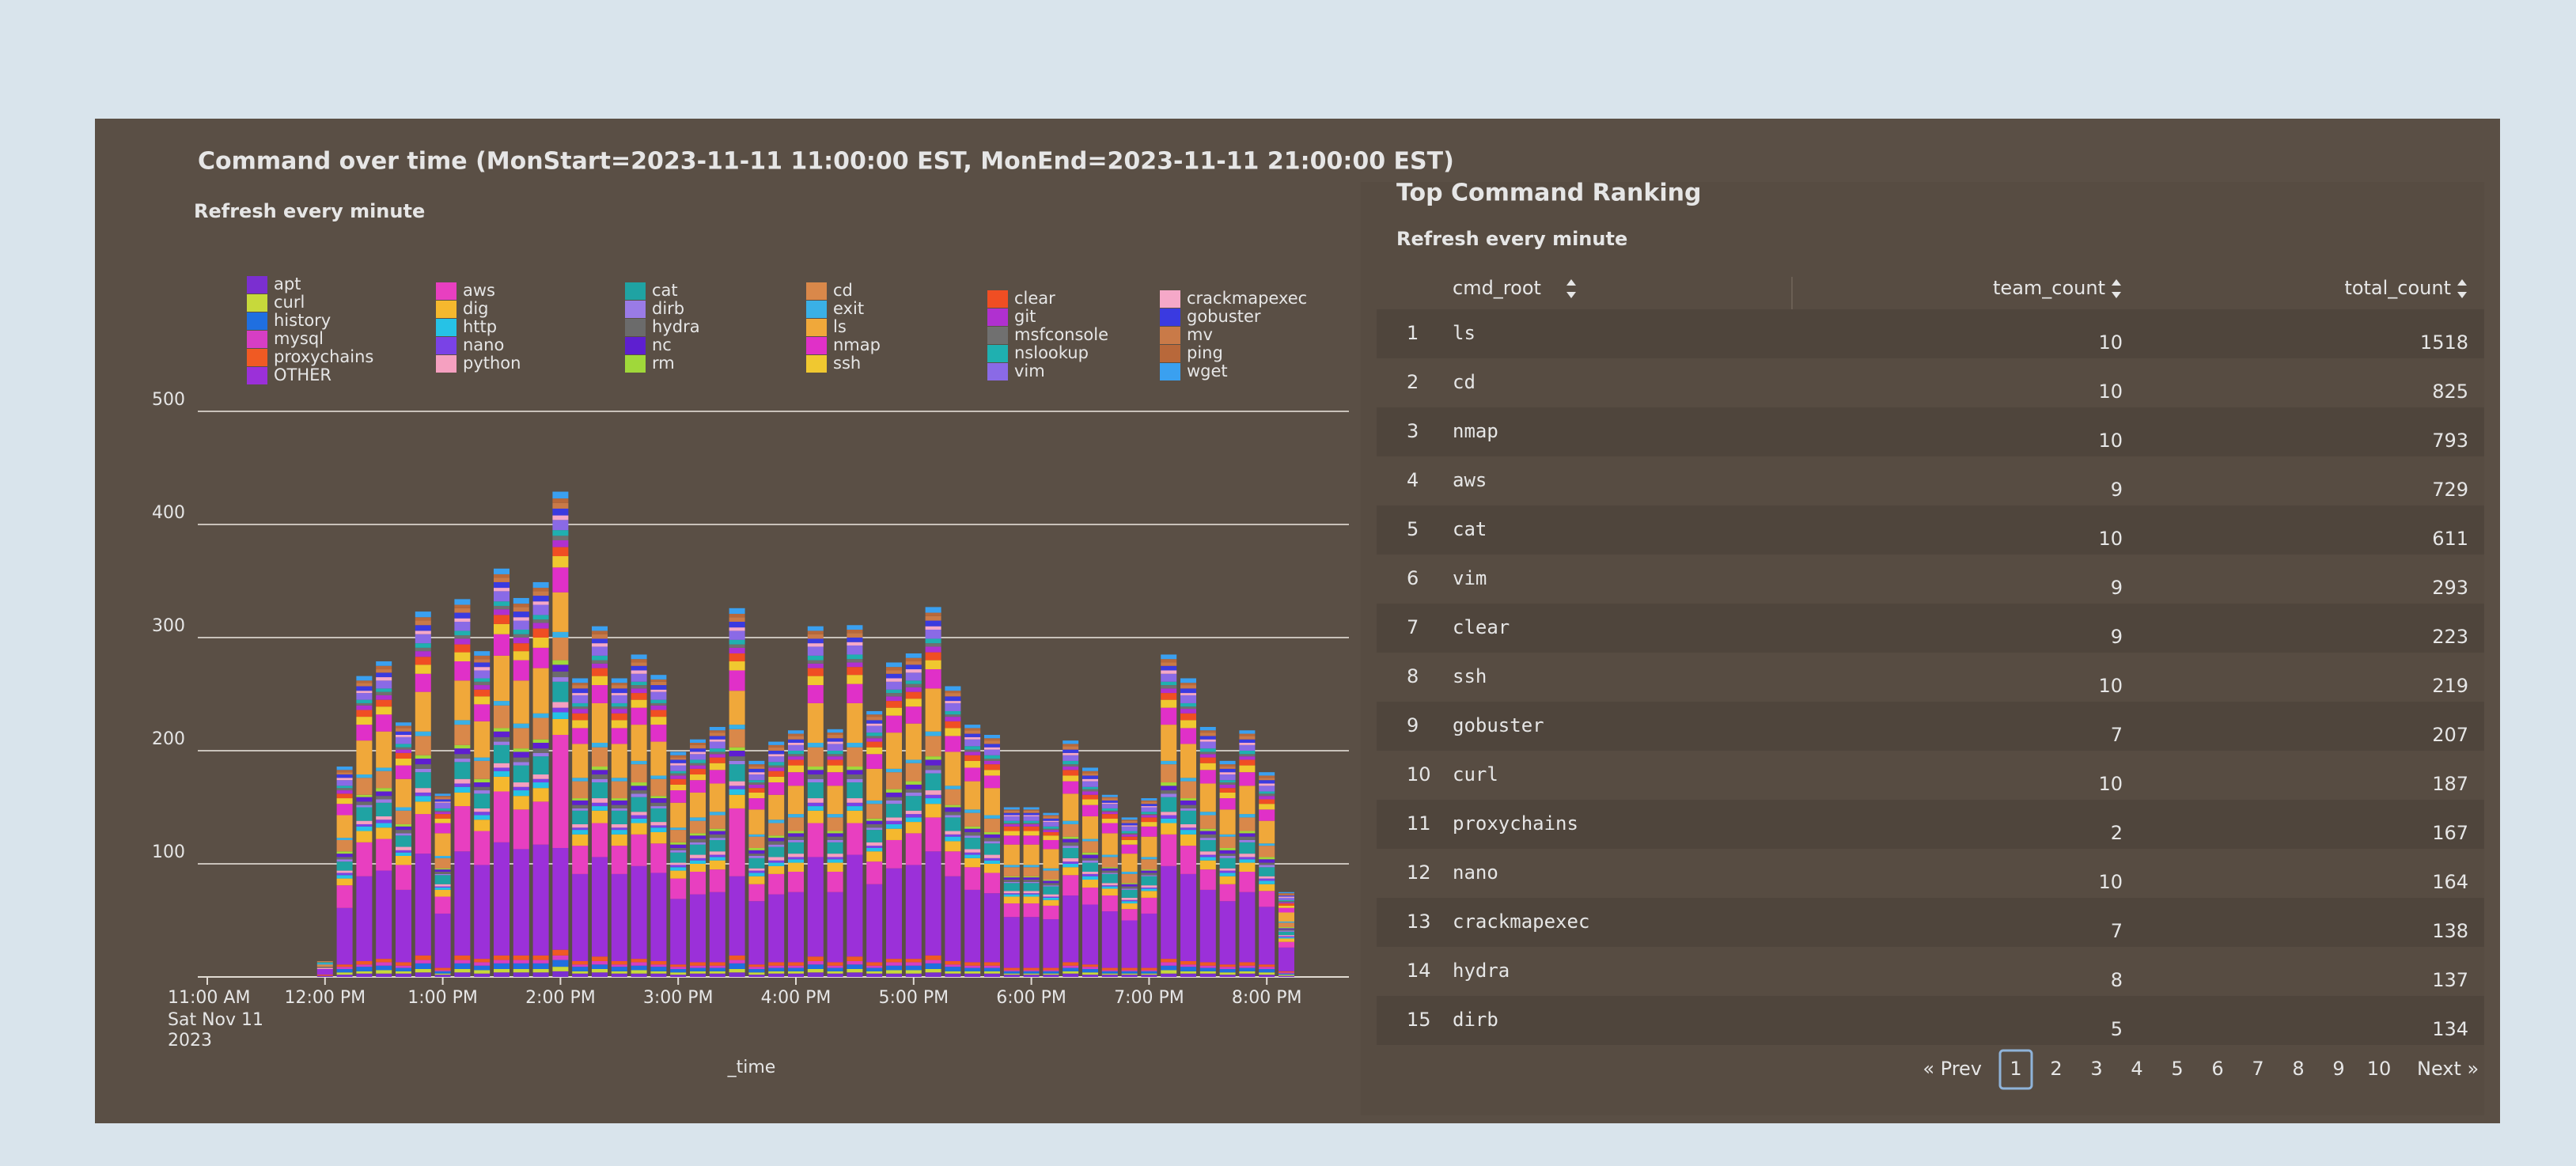 The image size is (2576, 1166). What do you see at coordinates (2298, 1069) in the screenshot?
I see `pagination-page: 8` at bounding box center [2298, 1069].